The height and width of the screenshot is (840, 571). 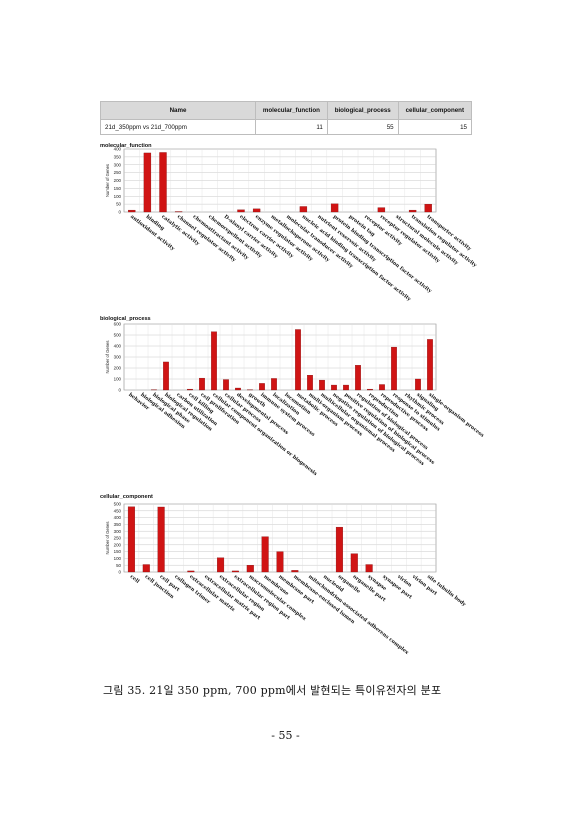 I want to click on row-molecular-function: 11, so click(x=291, y=127).